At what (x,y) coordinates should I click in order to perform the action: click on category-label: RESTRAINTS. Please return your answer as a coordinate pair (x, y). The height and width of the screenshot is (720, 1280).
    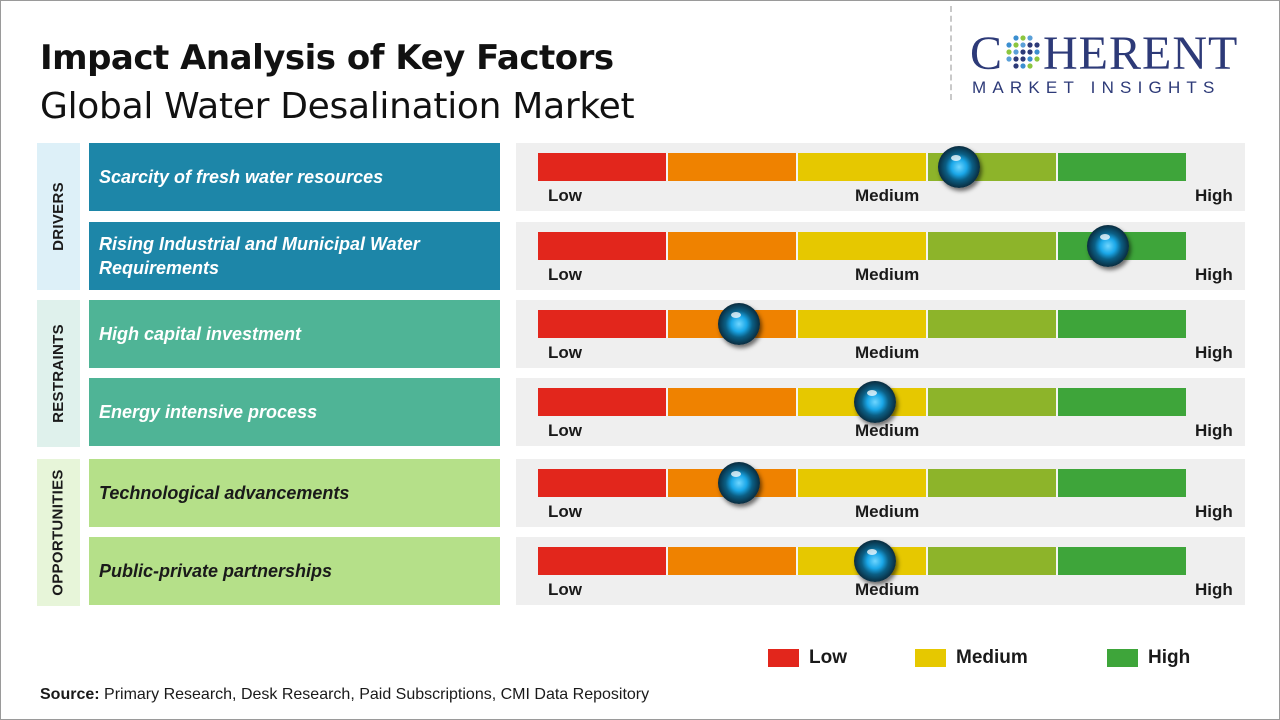
    Looking at the image, I should click on (58, 373).